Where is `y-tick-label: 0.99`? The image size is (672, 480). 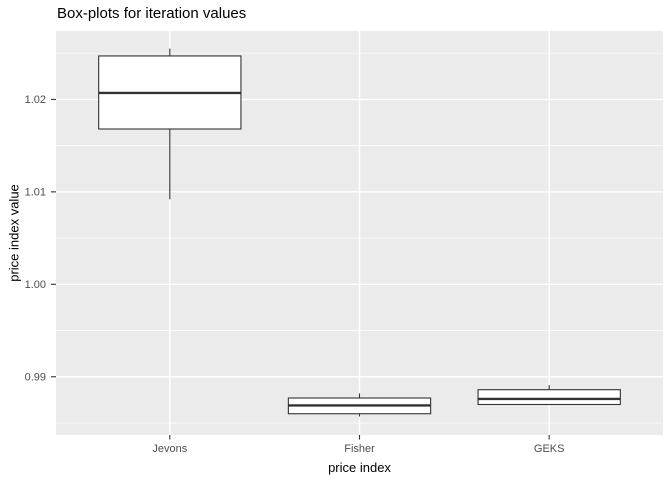
y-tick-label: 0.99 is located at coordinates (35, 377).